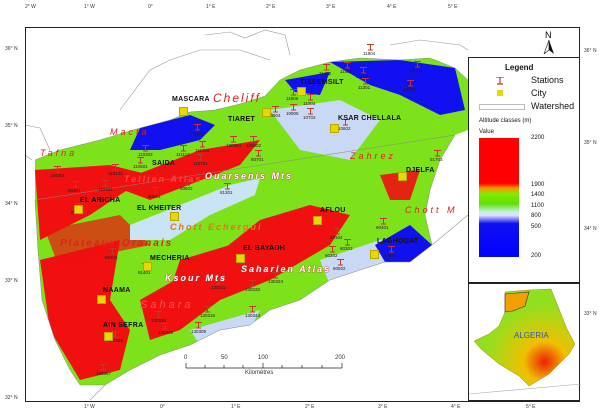 The width and height of the screenshot is (600, 412). Describe the element at coordinates (197, 133) in the screenshot. I see `station-label: 111204` at that location.